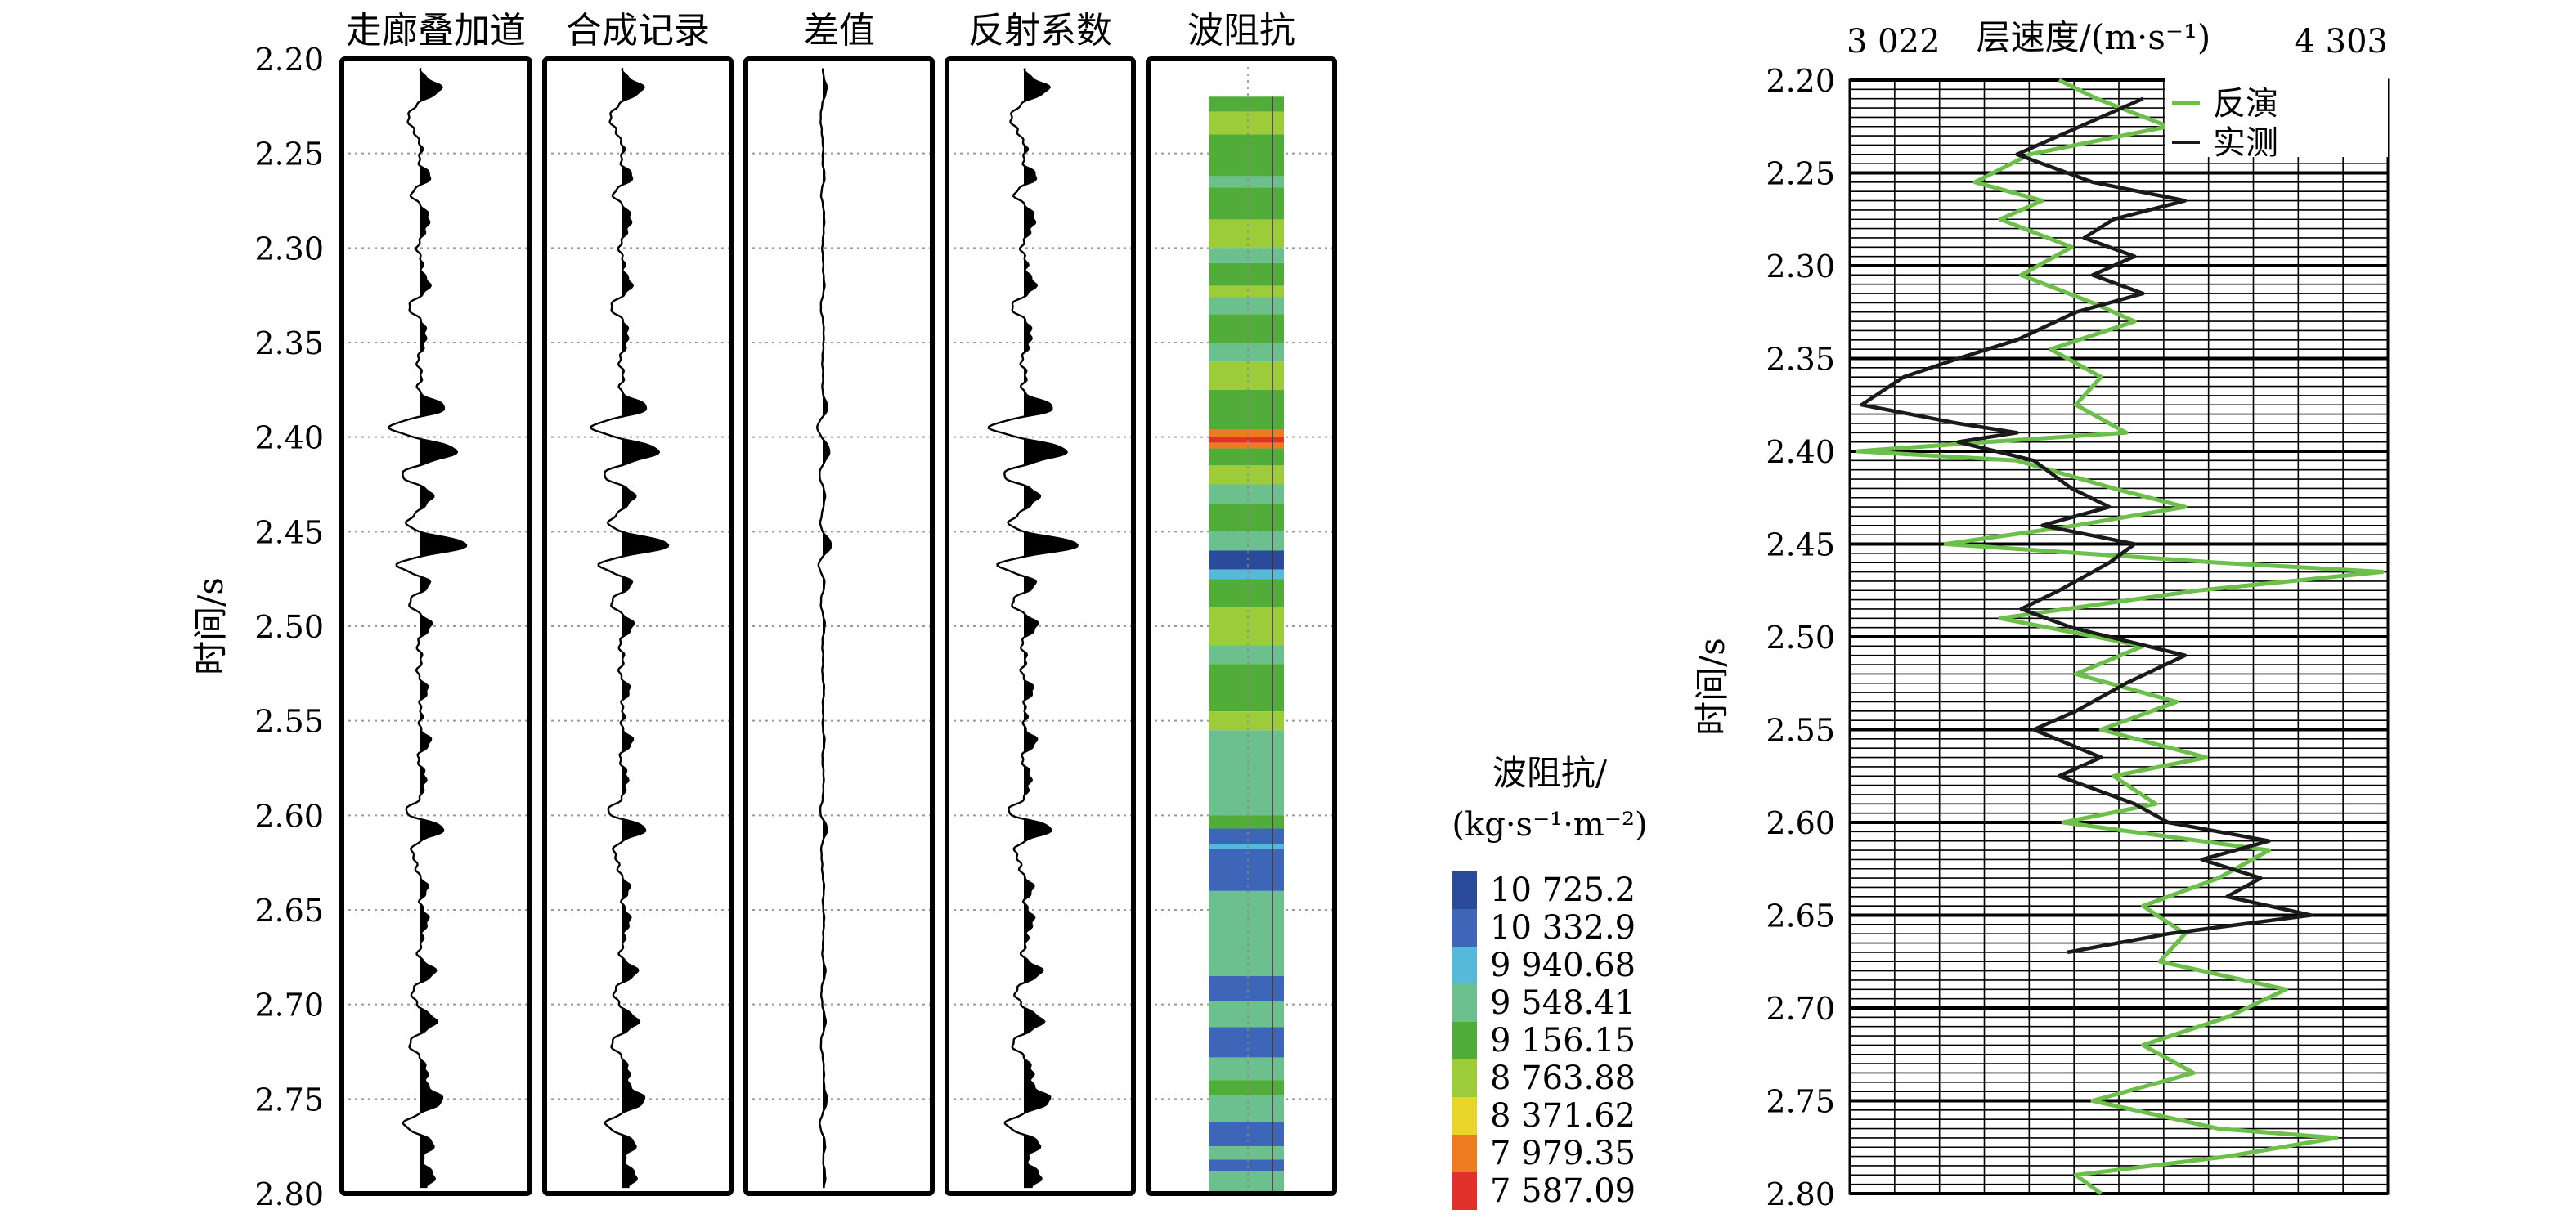  Describe the element at coordinates (839, 31) in the screenshot. I see `panel-title: 差值` at that location.